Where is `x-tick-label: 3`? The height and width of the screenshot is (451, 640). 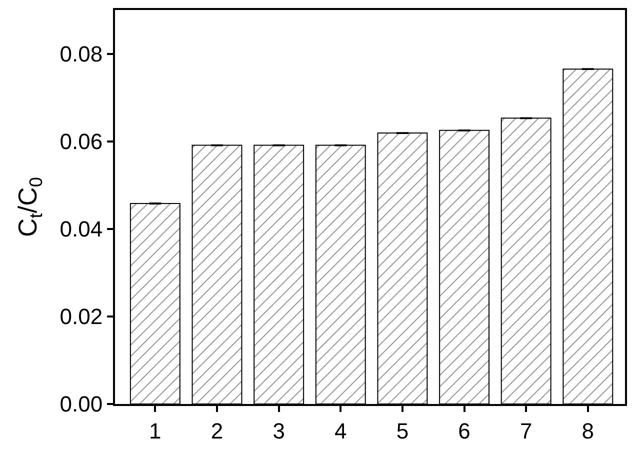
x-tick-label: 3 is located at coordinates (278, 431).